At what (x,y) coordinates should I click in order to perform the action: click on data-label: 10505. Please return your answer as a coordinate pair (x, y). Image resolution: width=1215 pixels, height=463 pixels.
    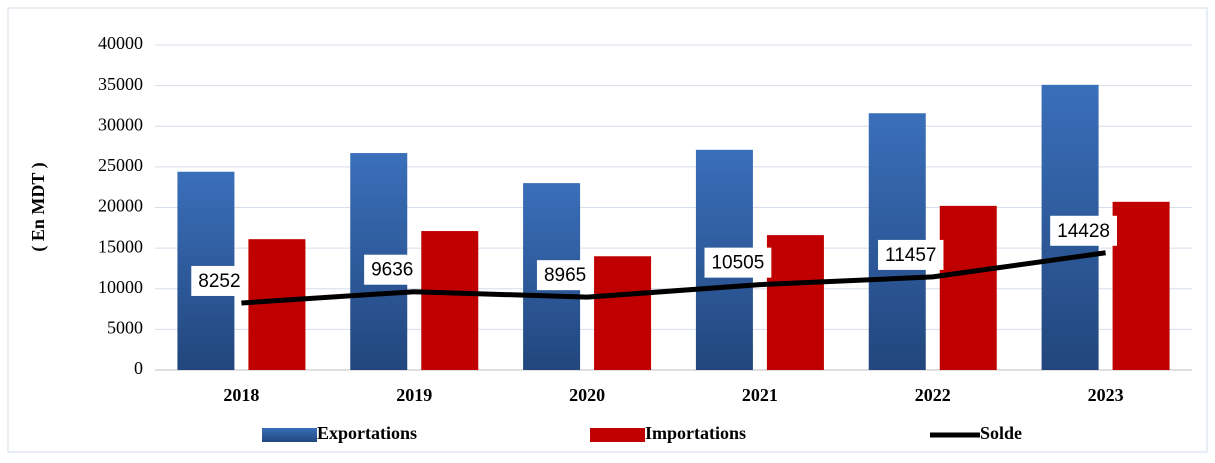
    Looking at the image, I should click on (738, 262).